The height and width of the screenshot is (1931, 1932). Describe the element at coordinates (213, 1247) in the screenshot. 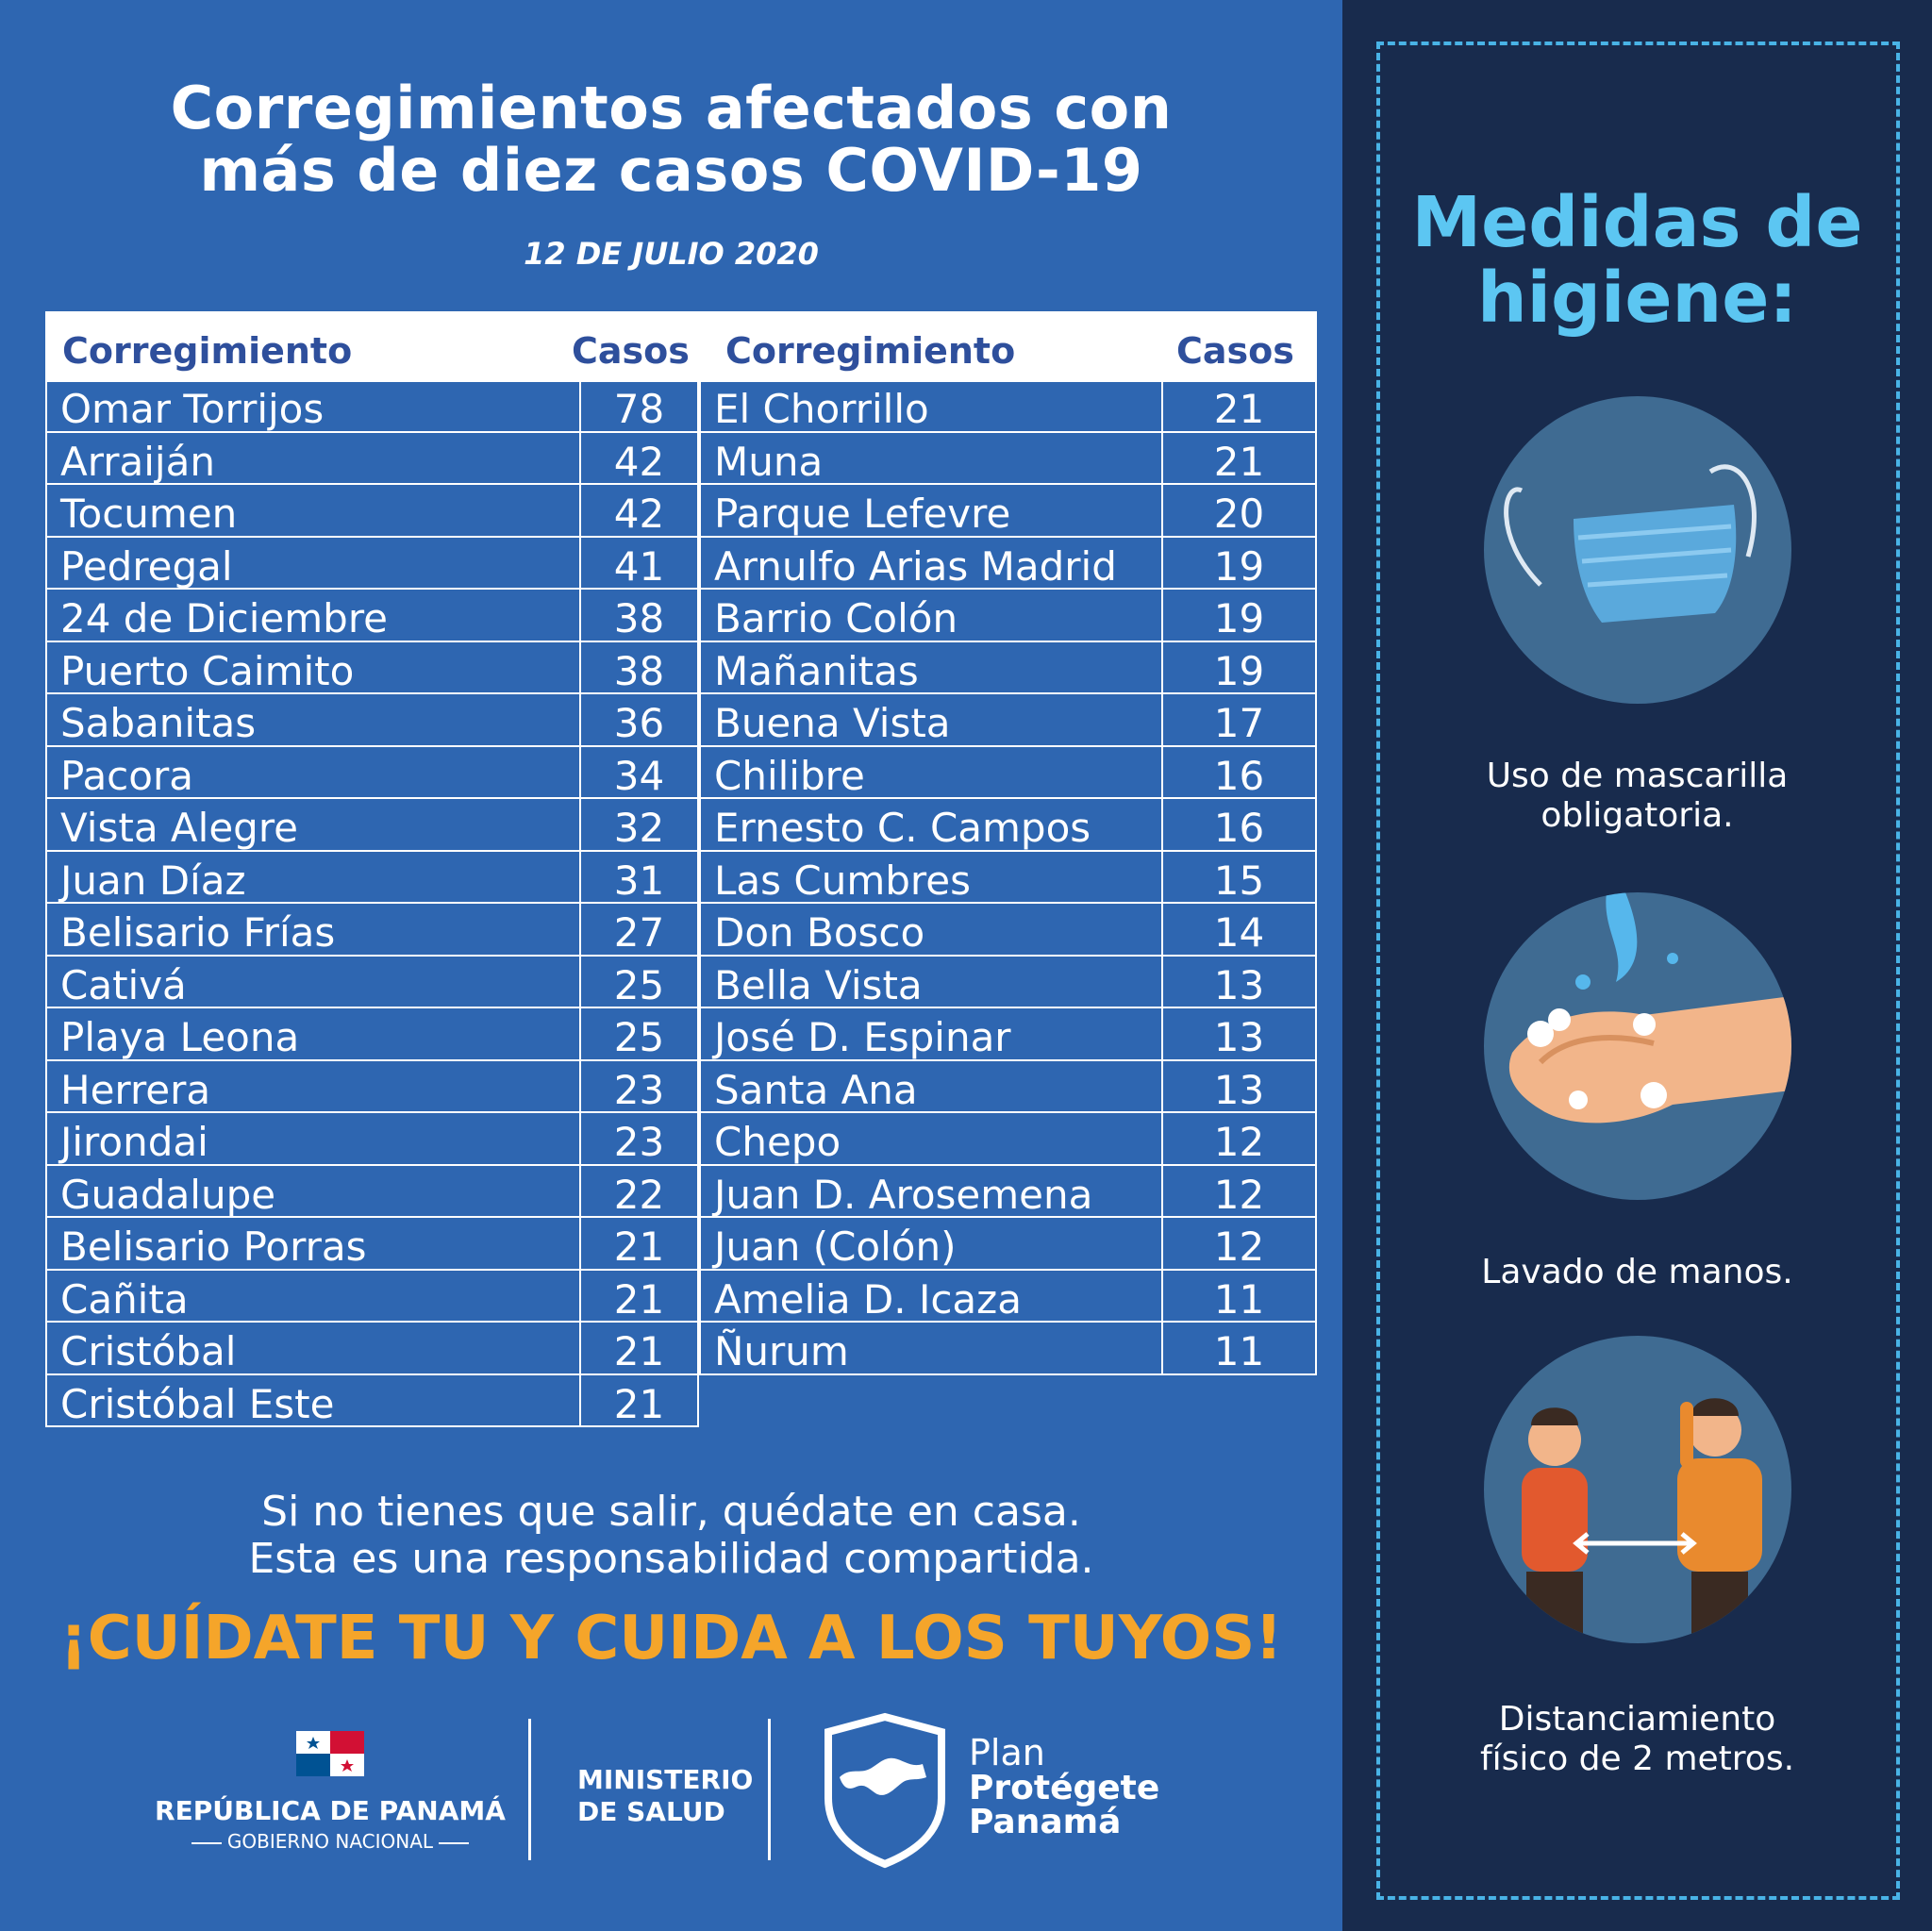

I see `corregimiento-name: Belisario Porras` at that location.